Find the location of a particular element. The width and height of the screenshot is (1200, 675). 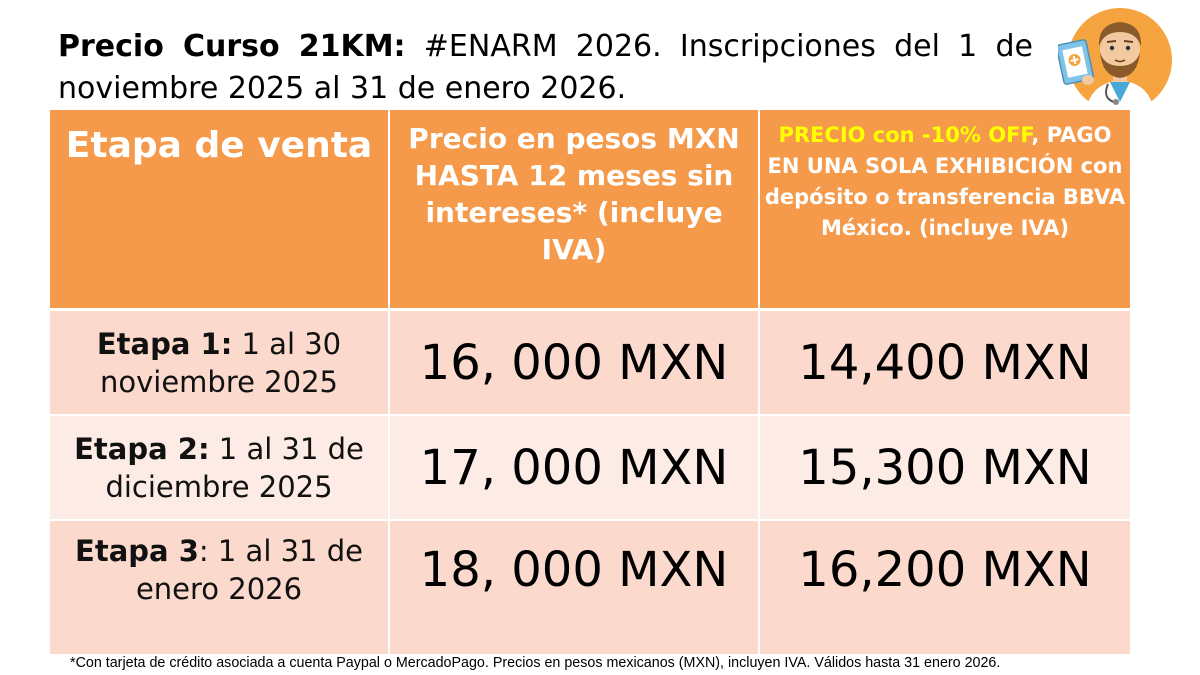

stage-dates: 1 al 30 noviembre 2025 is located at coordinates (221, 362).